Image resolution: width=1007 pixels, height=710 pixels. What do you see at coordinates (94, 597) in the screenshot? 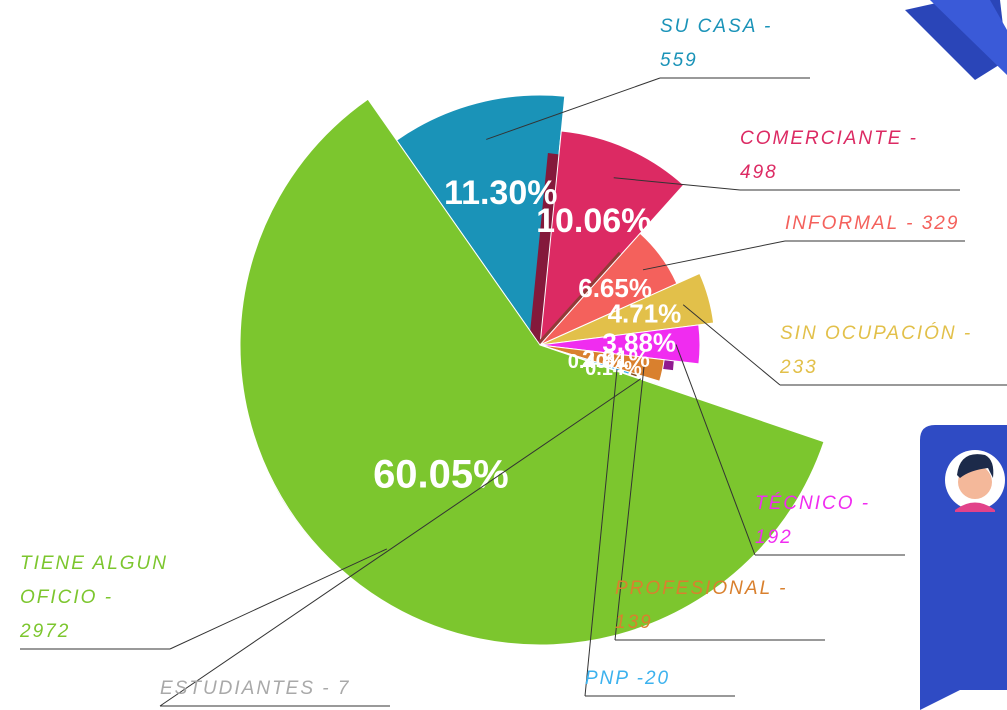
I see `category-label: TIENE ALGUN OFICIO - 2972` at bounding box center [94, 597].